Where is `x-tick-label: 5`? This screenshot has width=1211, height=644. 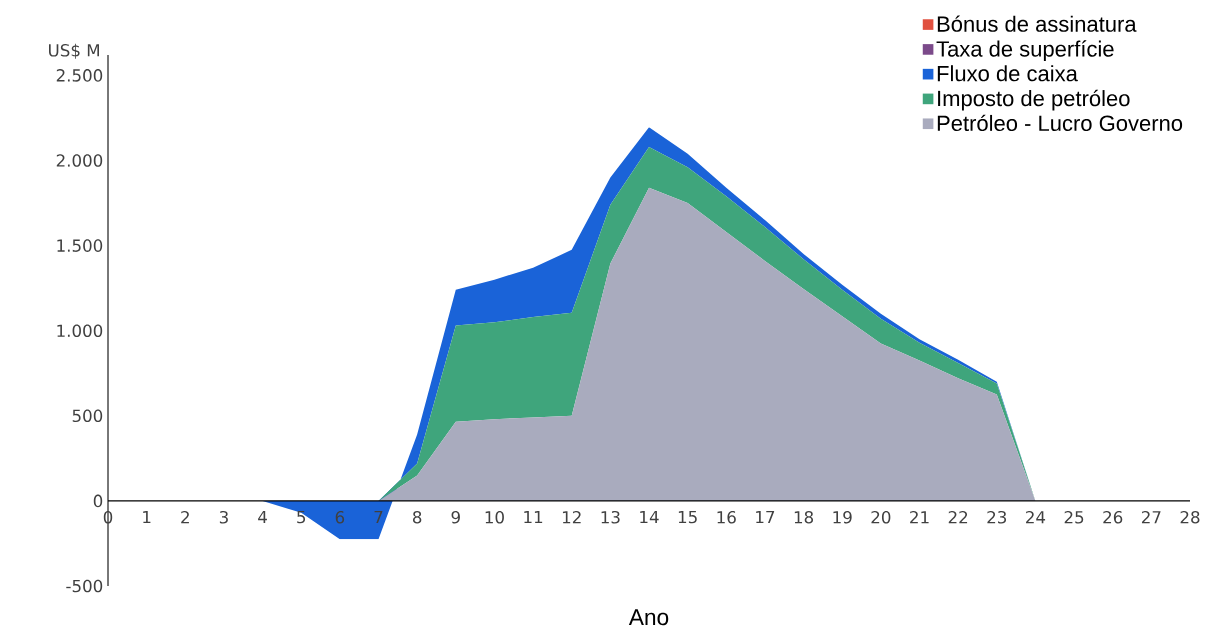 x-tick-label: 5 is located at coordinates (301, 517).